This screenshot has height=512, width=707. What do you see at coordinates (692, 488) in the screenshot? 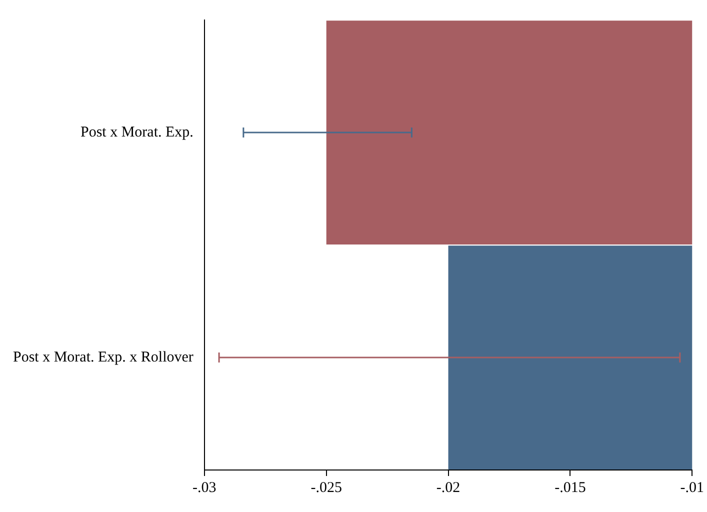
I see `x-tick-label: -.01` at bounding box center [692, 488].